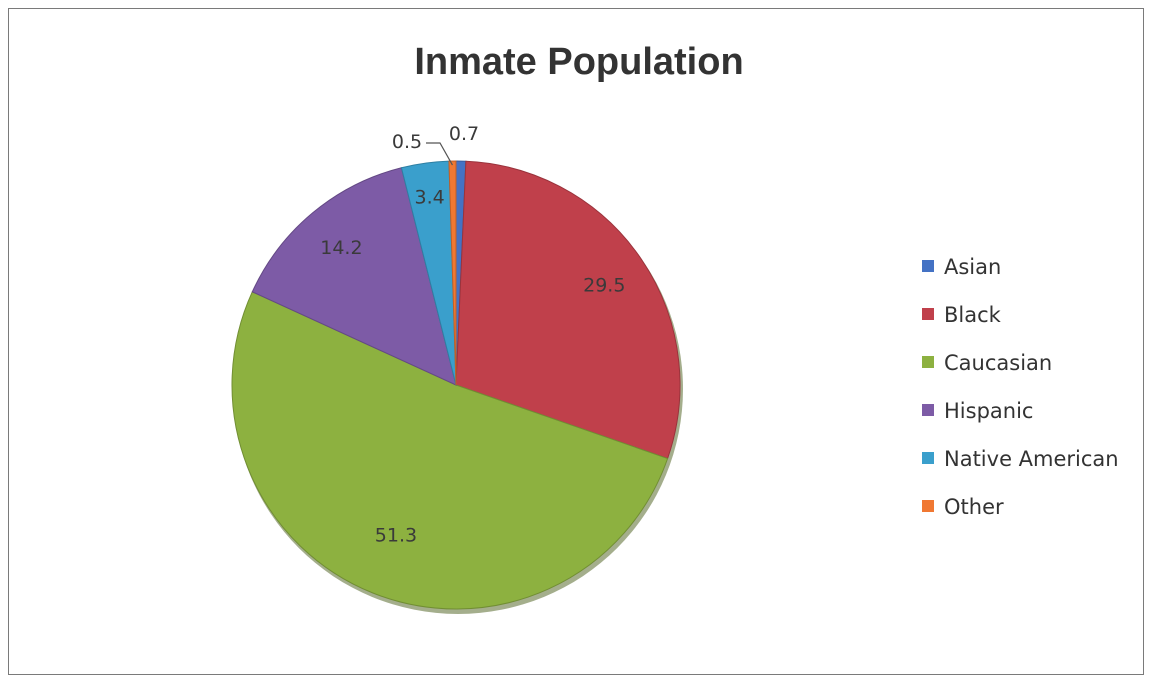  Describe the element at coordinates (452, 273) in the screenshot. I see `pie-slice-other` at that location.